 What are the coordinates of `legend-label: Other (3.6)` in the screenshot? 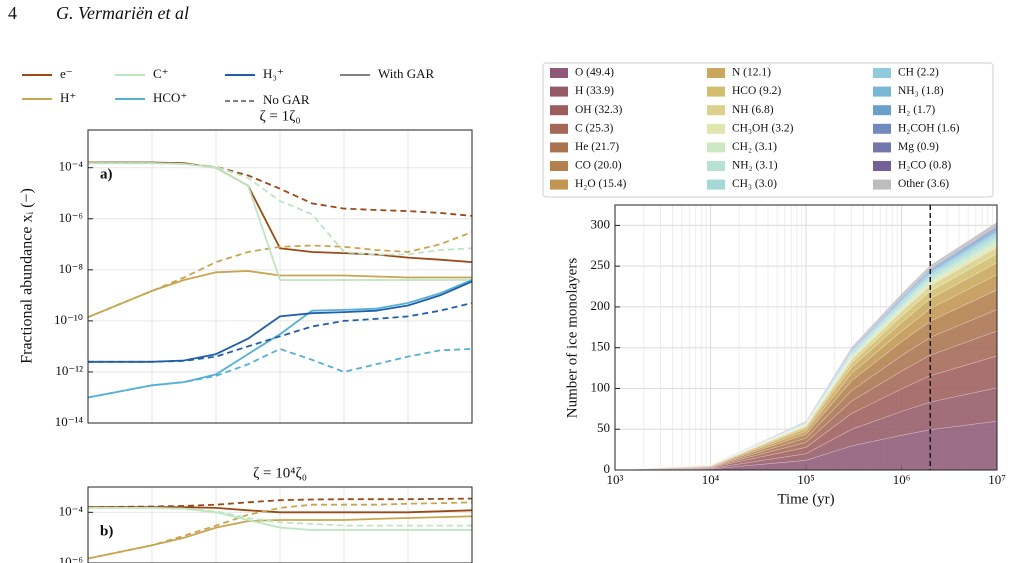 It's located at (923, 184).